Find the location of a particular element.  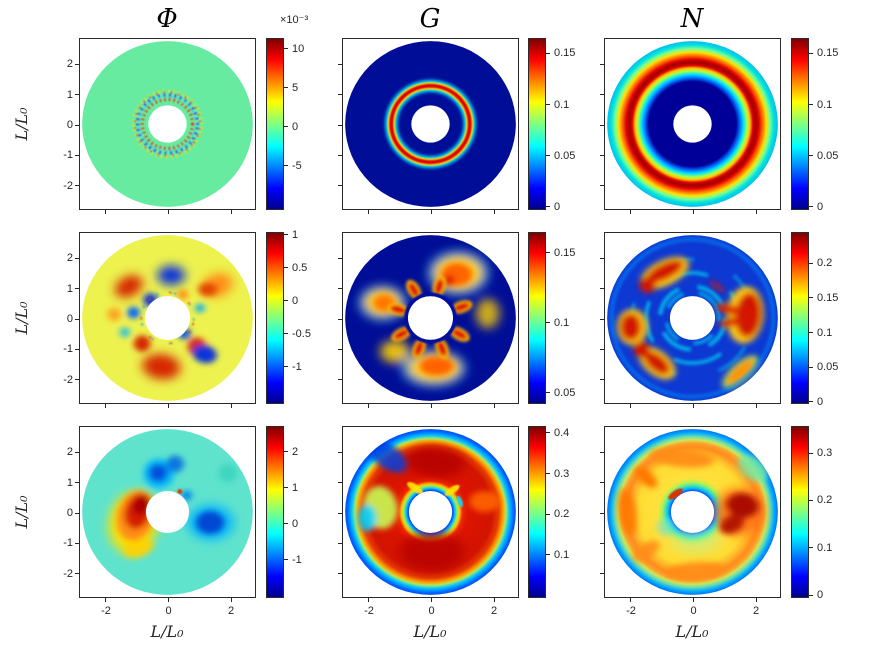

heatmap-n-row2 is located at coordinates (692, 318).